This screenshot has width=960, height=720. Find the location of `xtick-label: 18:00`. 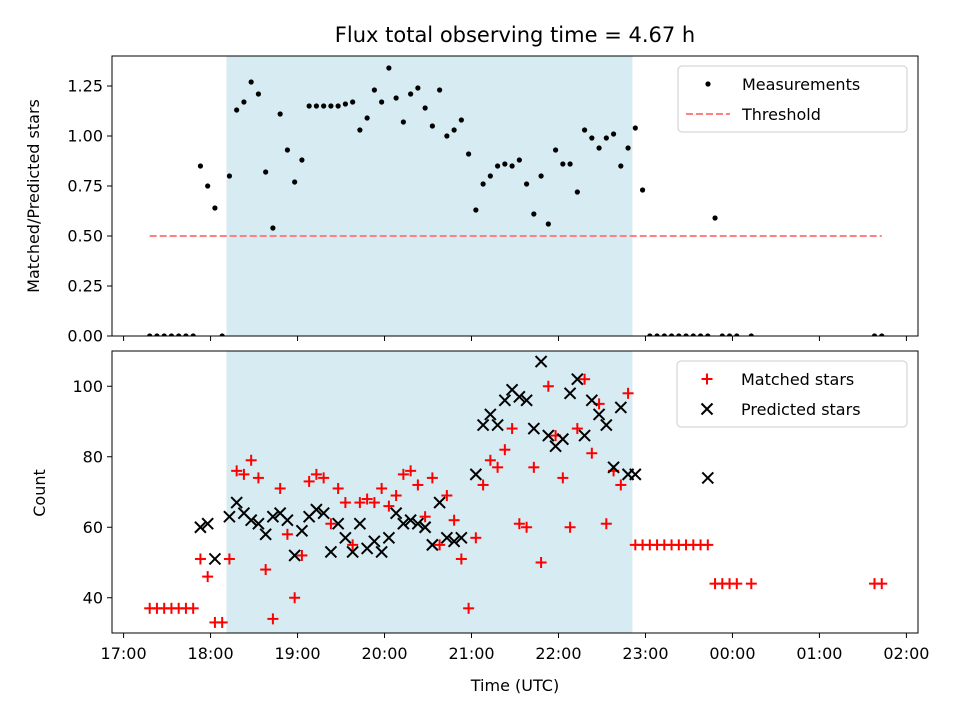

xtick-label: 18:00 is located at coordinates (211, 653).